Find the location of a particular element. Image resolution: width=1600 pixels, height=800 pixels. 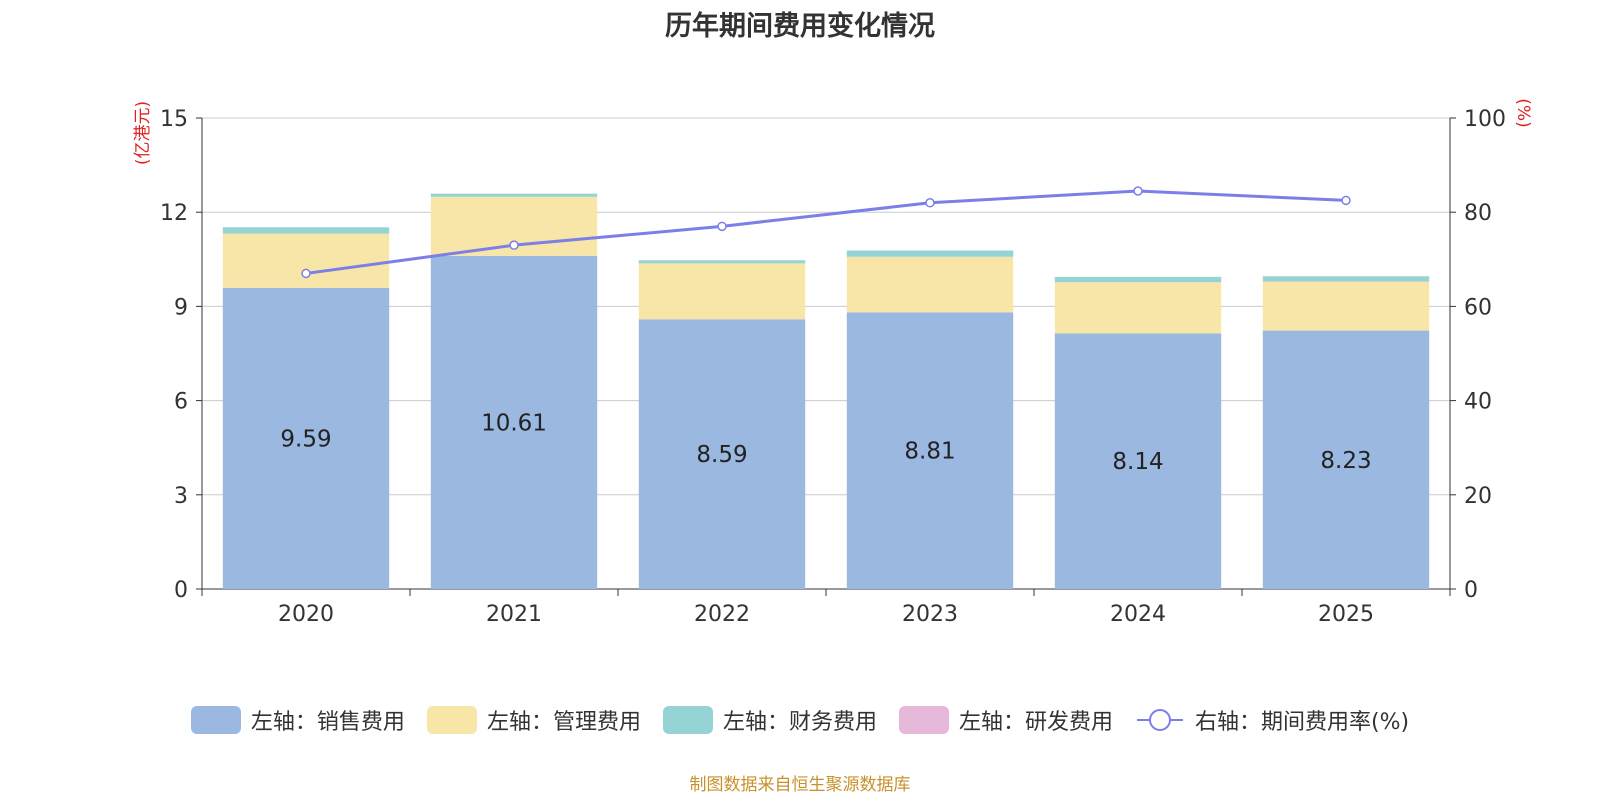

right-axis-tick-label: 40 is located at coordinates (1478, 402).